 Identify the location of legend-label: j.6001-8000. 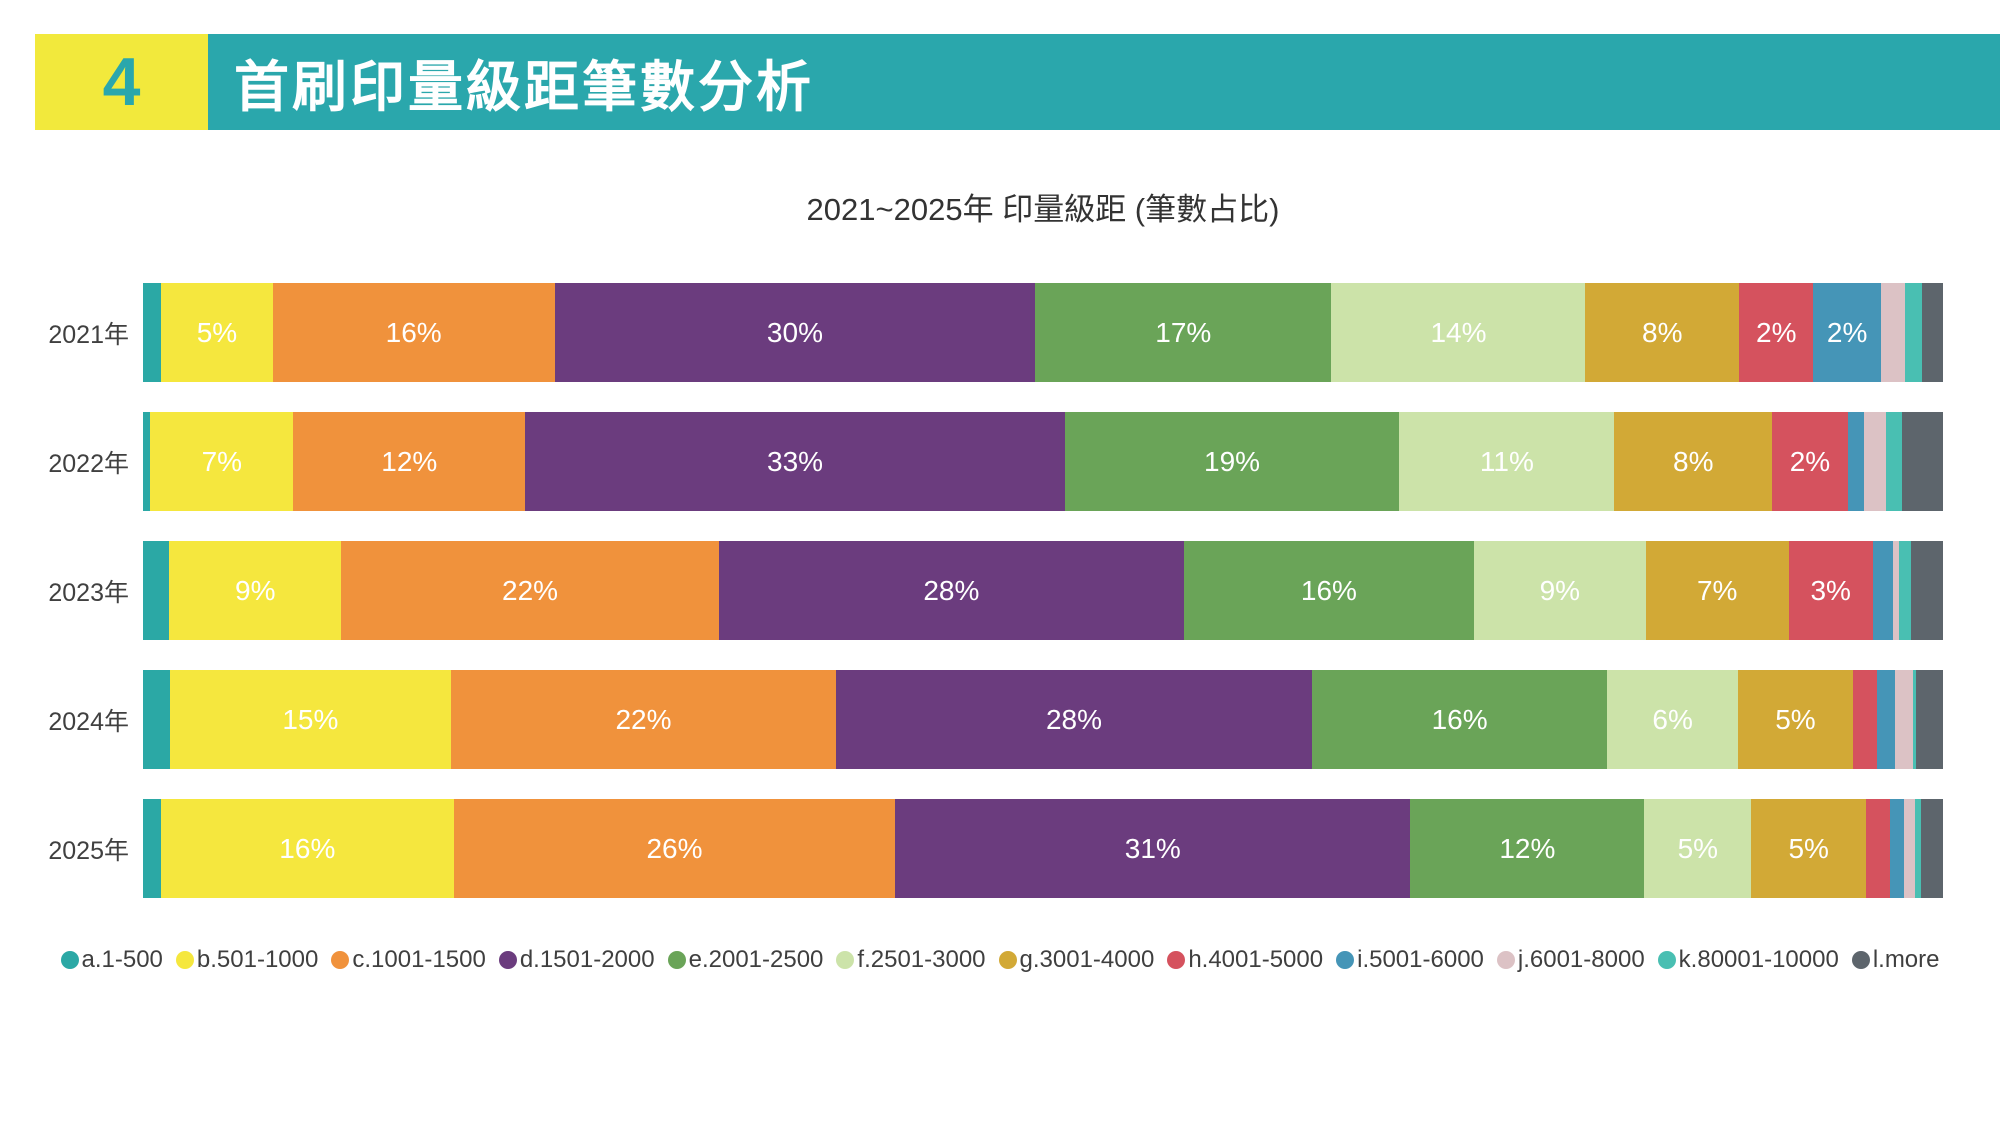
(1581, 959).